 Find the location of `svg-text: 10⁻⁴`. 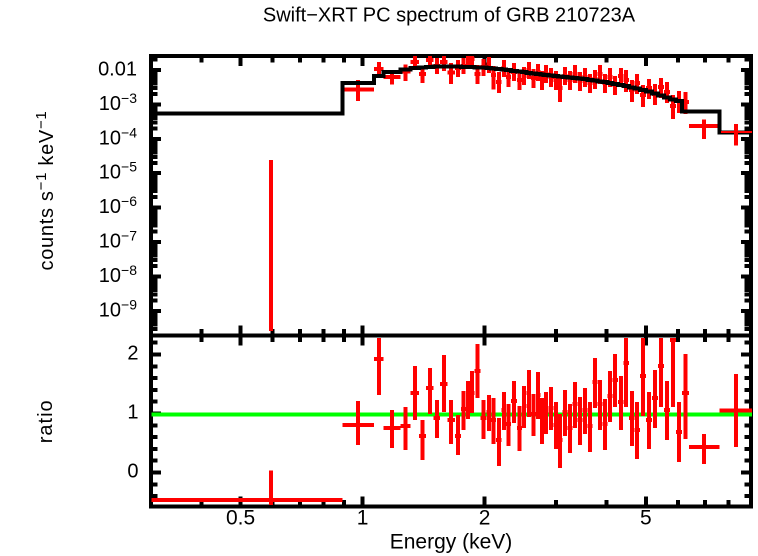

svg-text: 10⁻⁴ is located at coordinates (118, 136).